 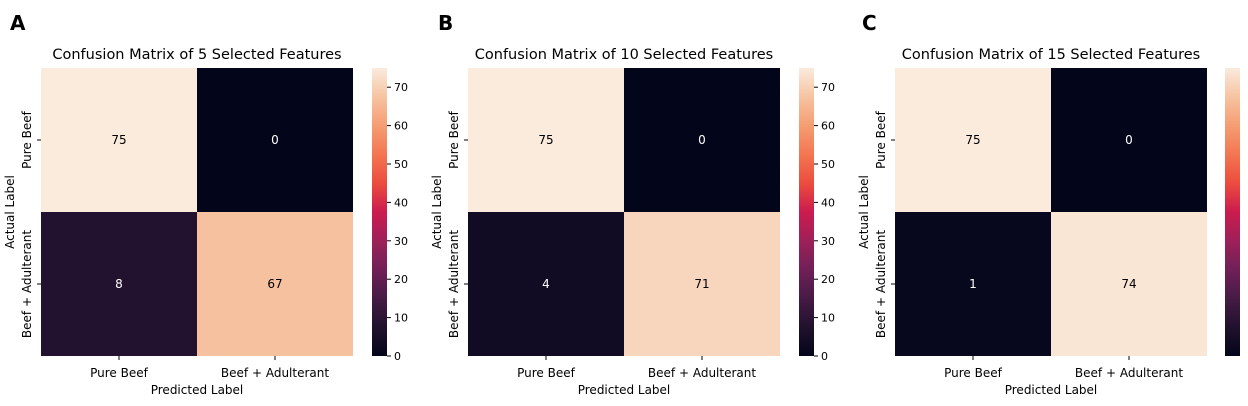 I want to click on cell-value-label: 71, so click(x=701, y=284).